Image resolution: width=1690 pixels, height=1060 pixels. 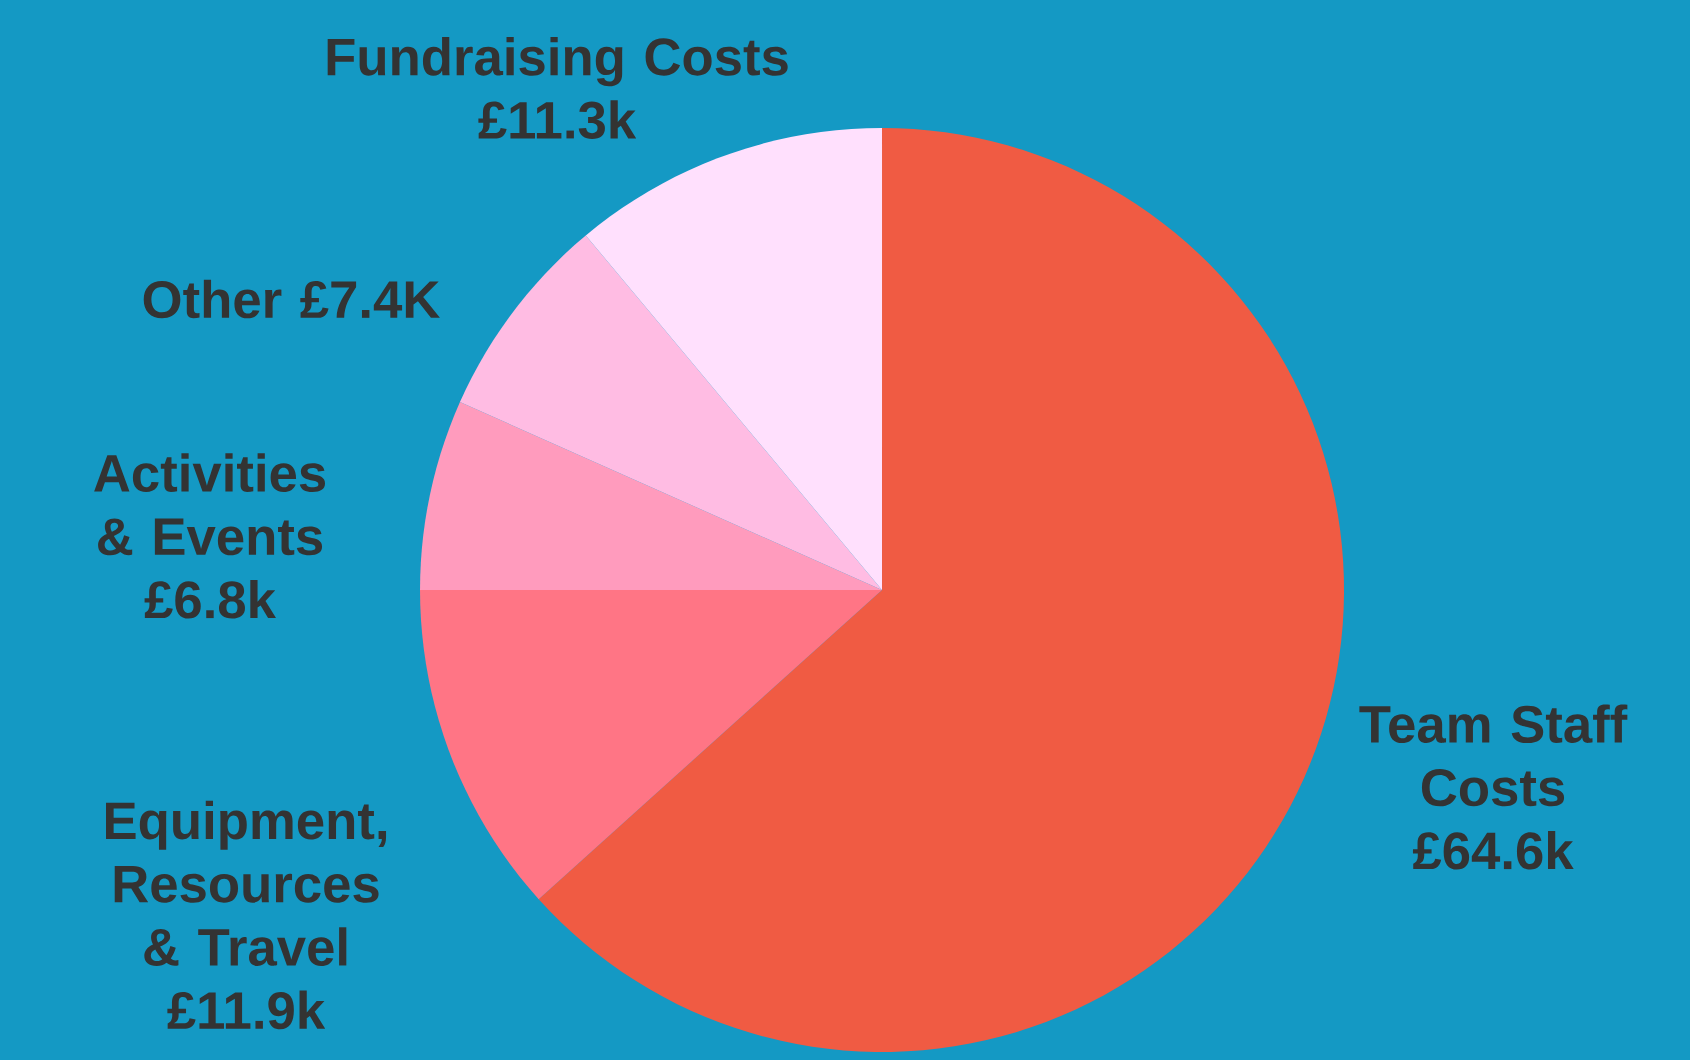 I want to click on slice-label: Activities & Events, so click(x=209, y=504).